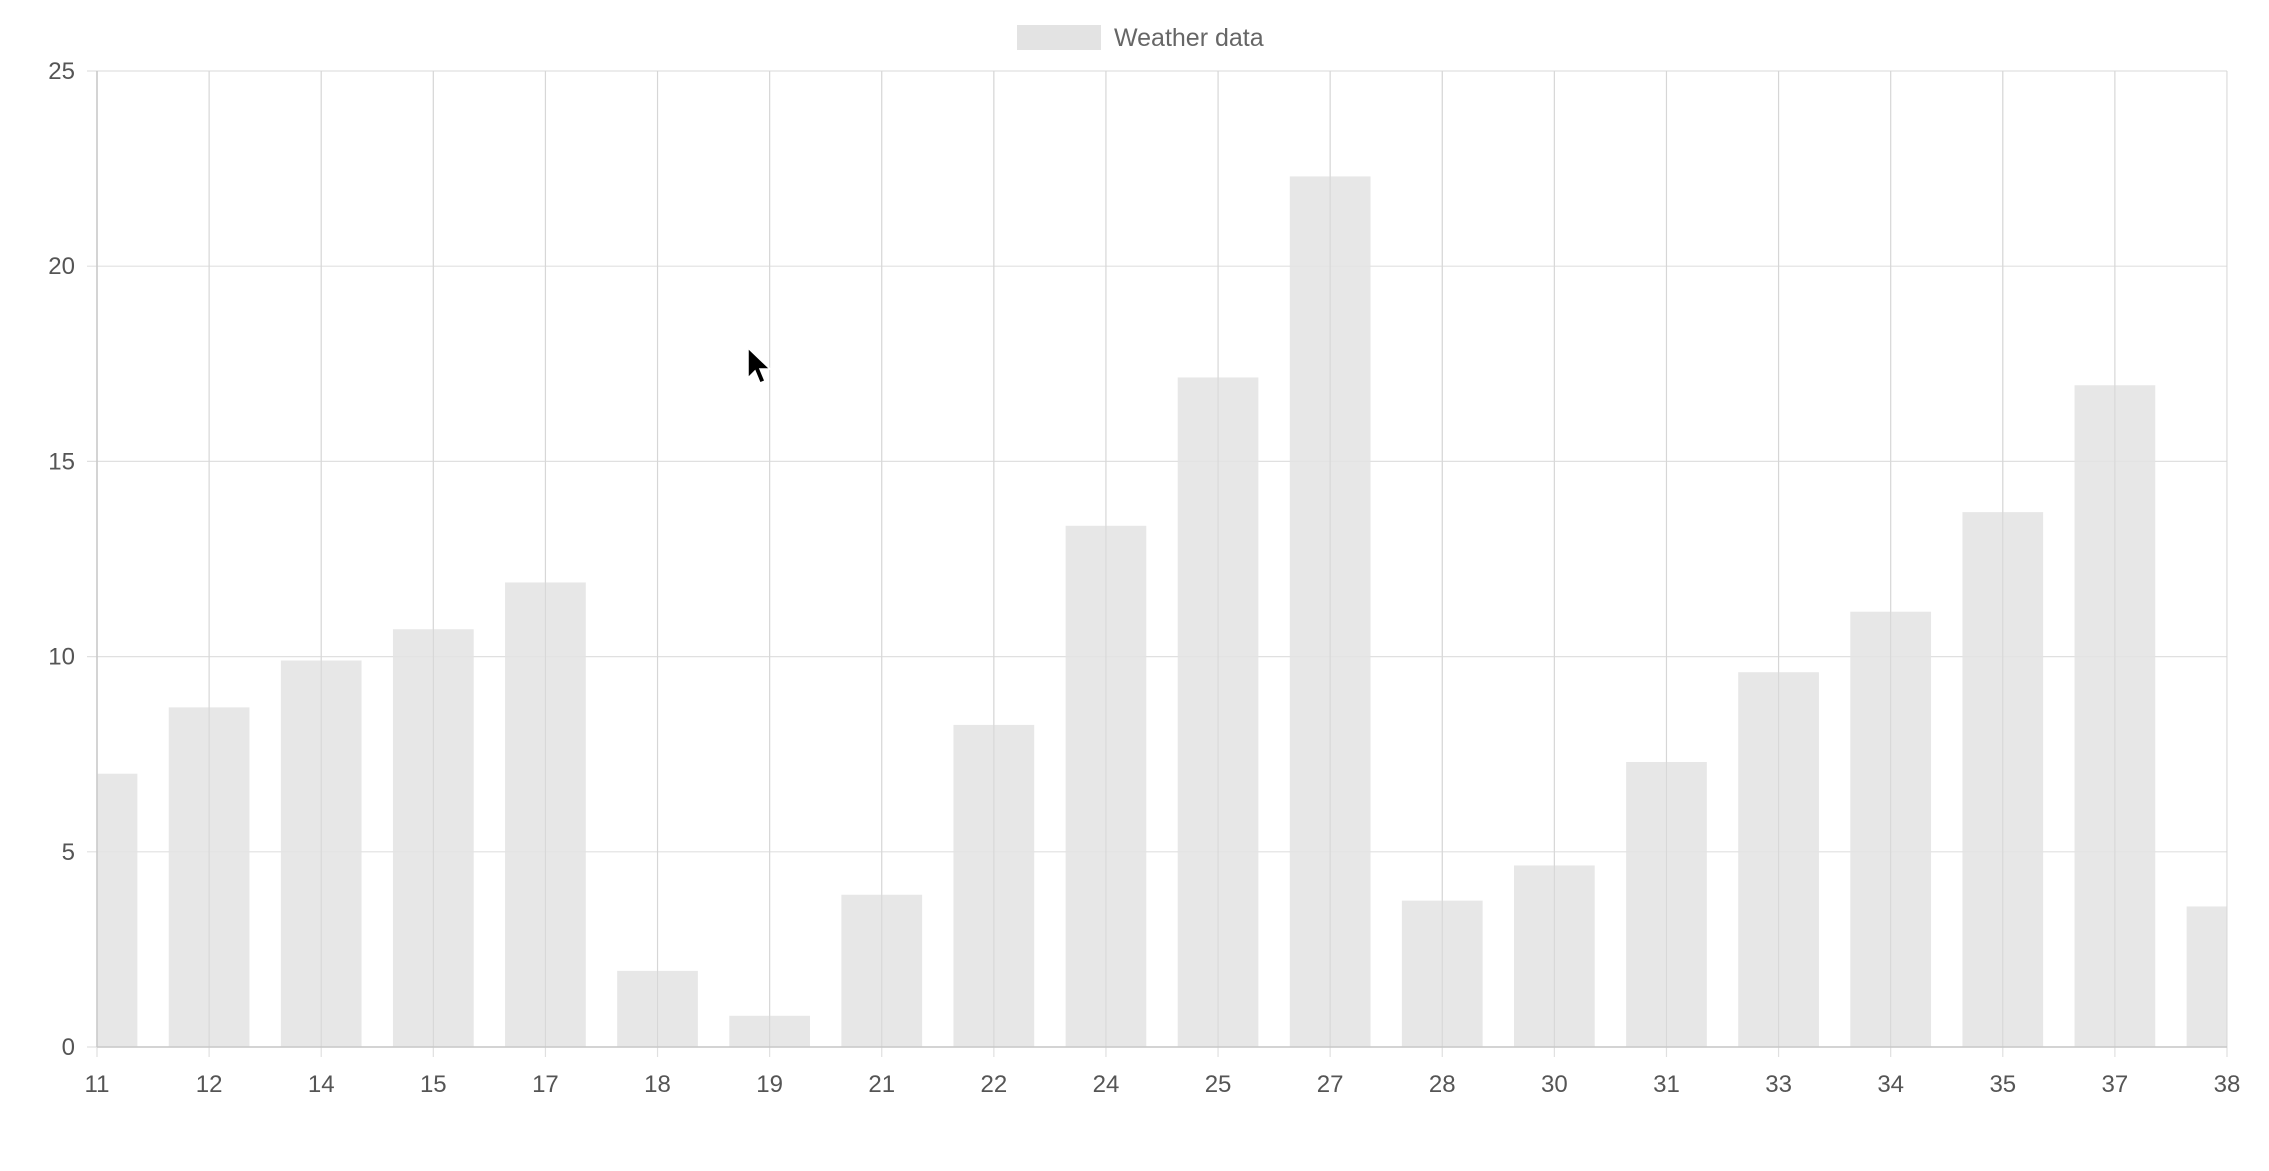 The image size is (2269, 1171). What do you see at coordinates (61, 71) in the screenshot?
I see `y-tick-label: 25` at bounding box center [61, 71].